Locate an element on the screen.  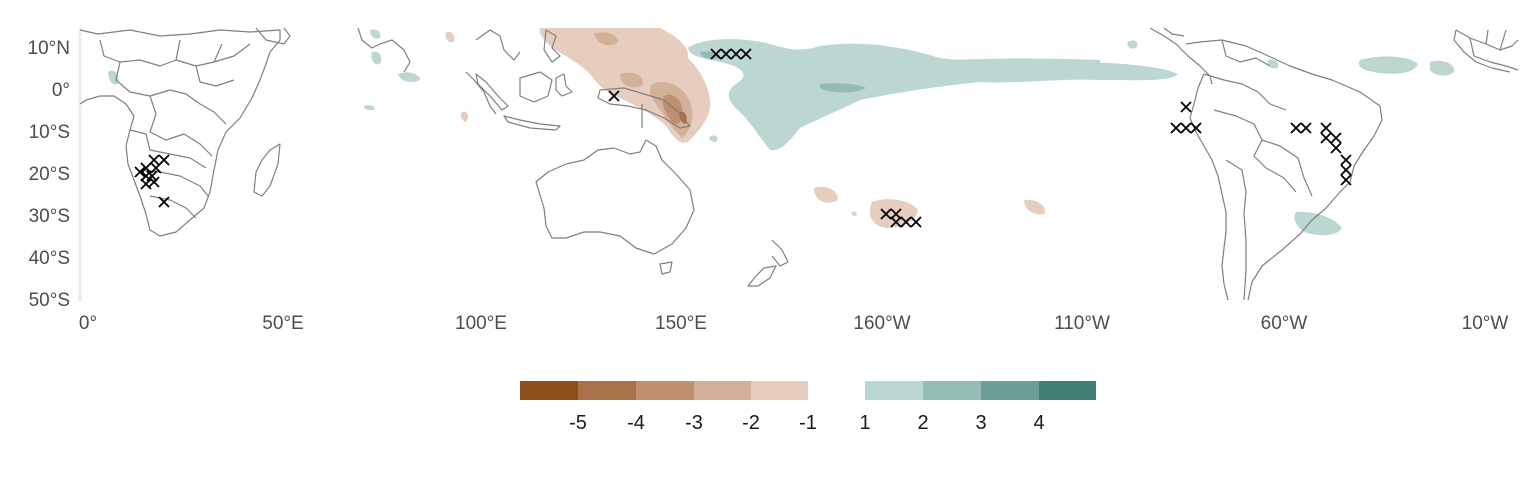
y-axis-label-0: 0° is located at coordinates (60, 90).